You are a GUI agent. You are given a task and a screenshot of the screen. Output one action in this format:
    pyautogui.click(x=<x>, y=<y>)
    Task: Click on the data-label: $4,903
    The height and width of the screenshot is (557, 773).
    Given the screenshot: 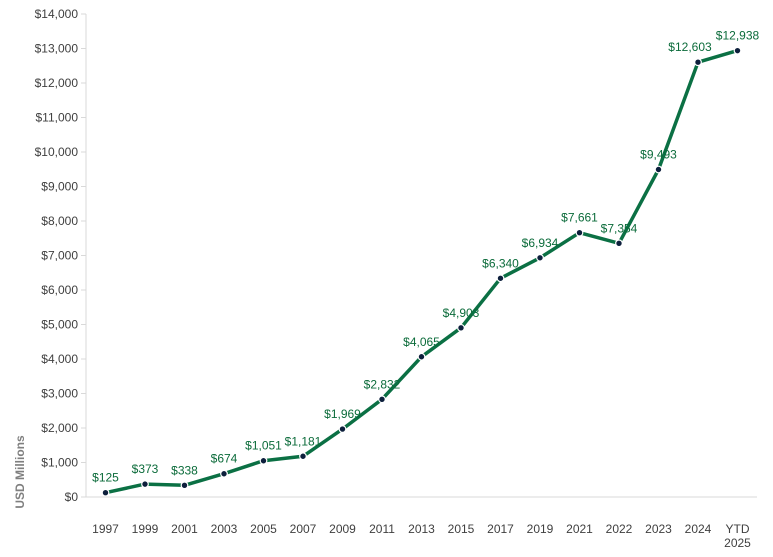 What is the action you would take?
    pyautogui.click(x=461, y=313)
    